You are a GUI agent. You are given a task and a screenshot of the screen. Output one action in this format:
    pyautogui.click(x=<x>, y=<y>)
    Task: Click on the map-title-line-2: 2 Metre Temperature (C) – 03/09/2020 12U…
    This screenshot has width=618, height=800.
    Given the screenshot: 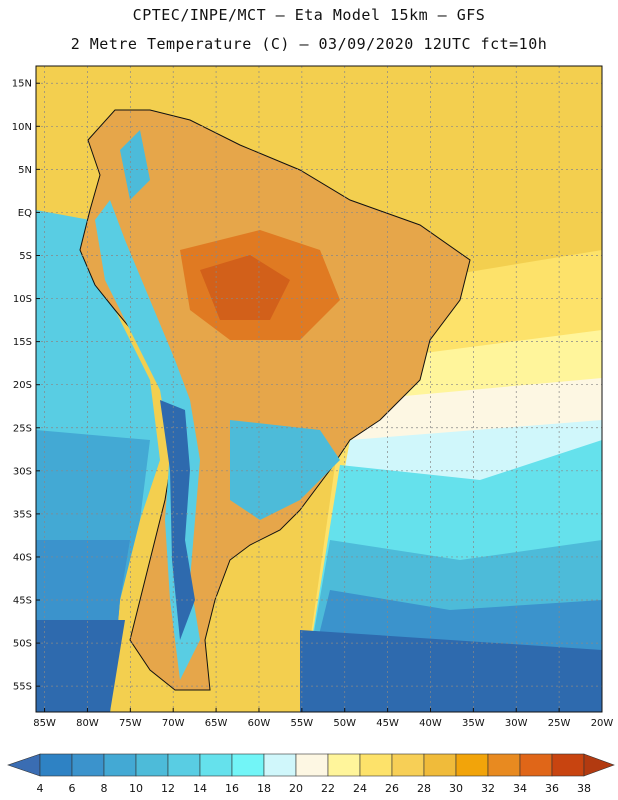 What is the action you would take?
    pyautogui.click(x=309, y=44)
    